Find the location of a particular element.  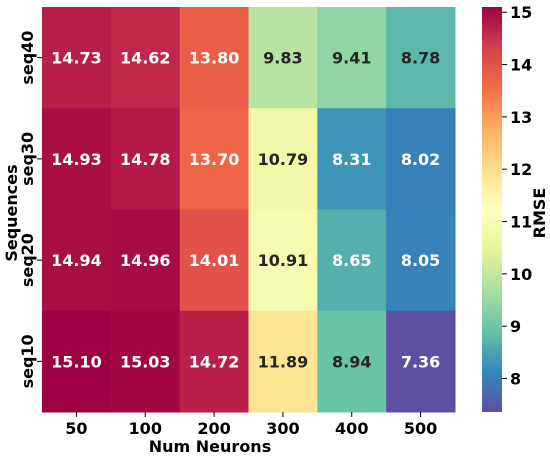

cell-value-label: 10.91 is located at coordinates (283, 260).